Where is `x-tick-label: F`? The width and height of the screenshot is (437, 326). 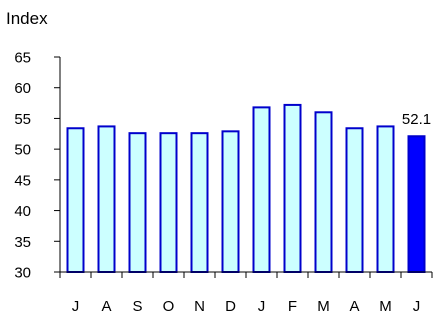
x-tick-label: F is located at coordinates (292, 306).